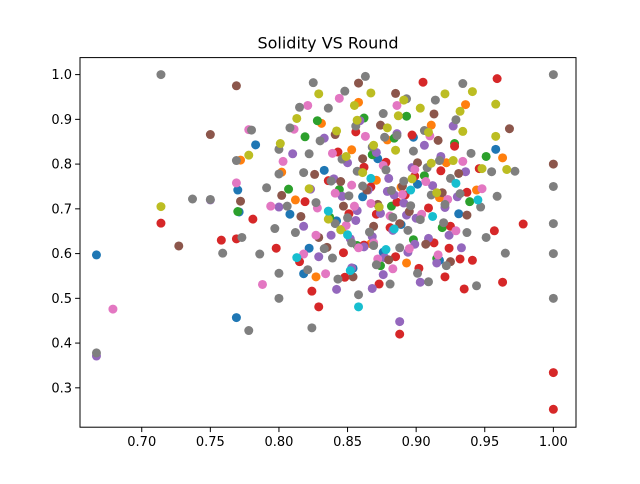 The height and width of the screenshot is (484, 640). I want to click on x-tick-label: 0.80, so click(278, 442).